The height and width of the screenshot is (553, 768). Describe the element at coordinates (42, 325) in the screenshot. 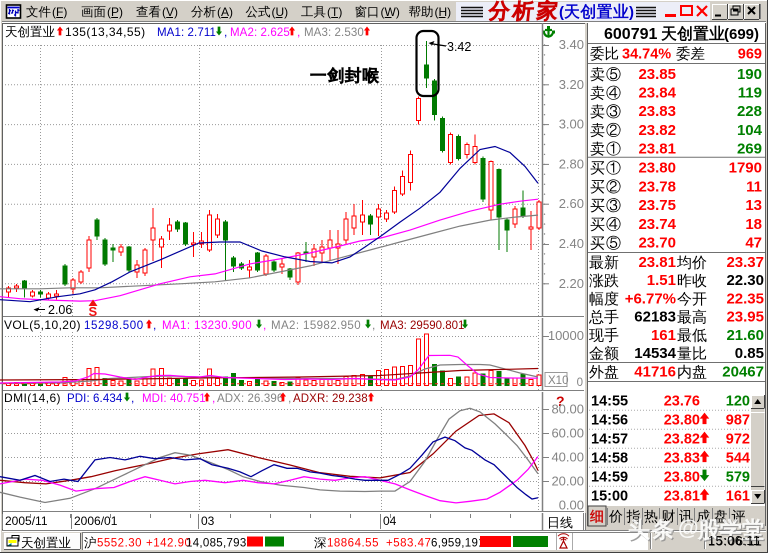

I see `svg-text: VOL(5,10,20)` at that location.